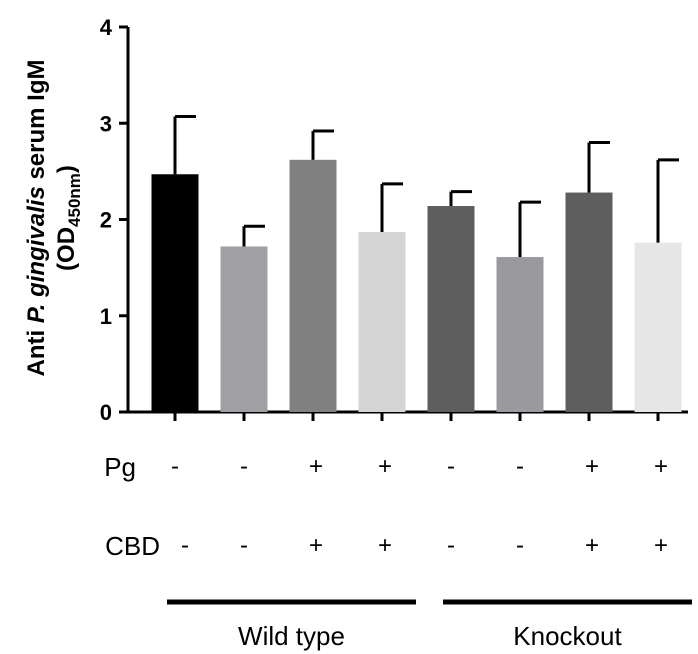 This screenshot has height=654, width=698. Describe the element at coordinates (106, 220) in the screenshot. I see `y-tick-label: 2` at that location.